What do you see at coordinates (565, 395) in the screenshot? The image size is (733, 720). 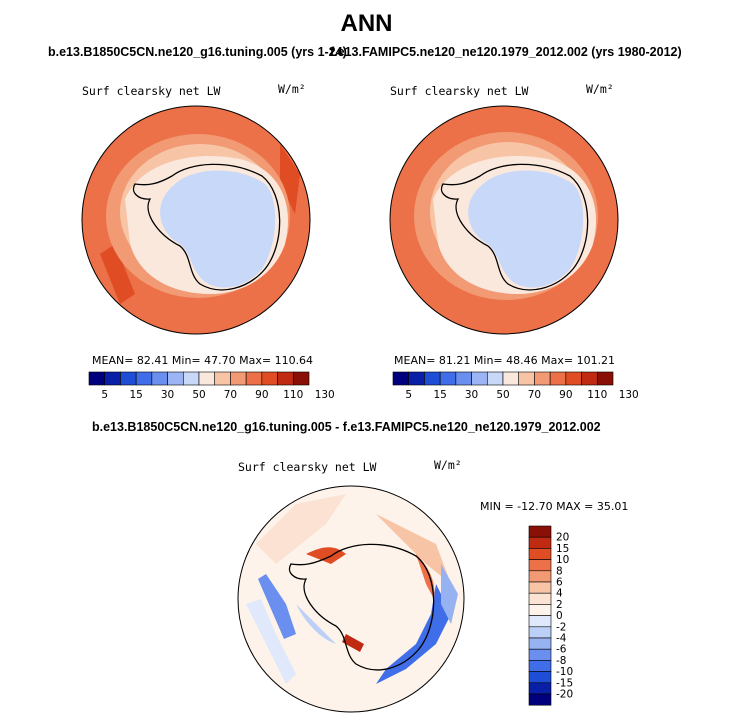 I see `right-colorbar-tick-label: 90` at bounding box center [565, 395].